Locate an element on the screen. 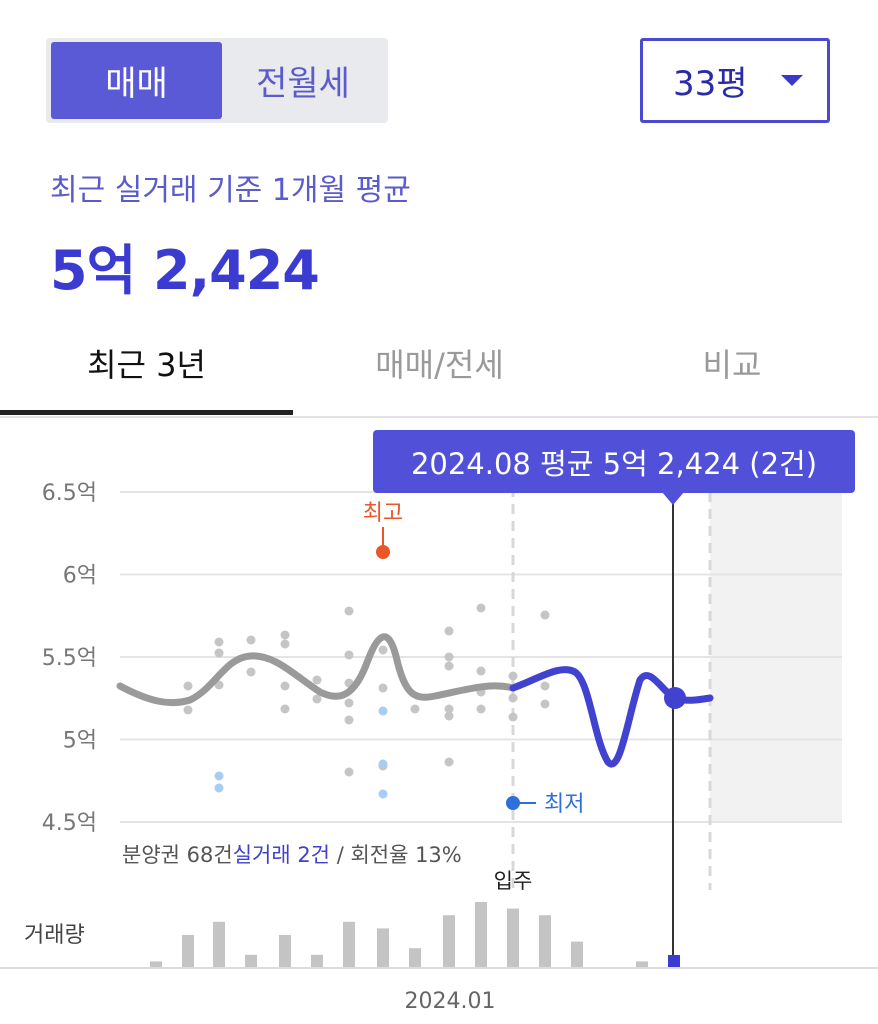  period-tabs: 최근 3년 매매/전세 비교 is located at coordinates (439, 364).